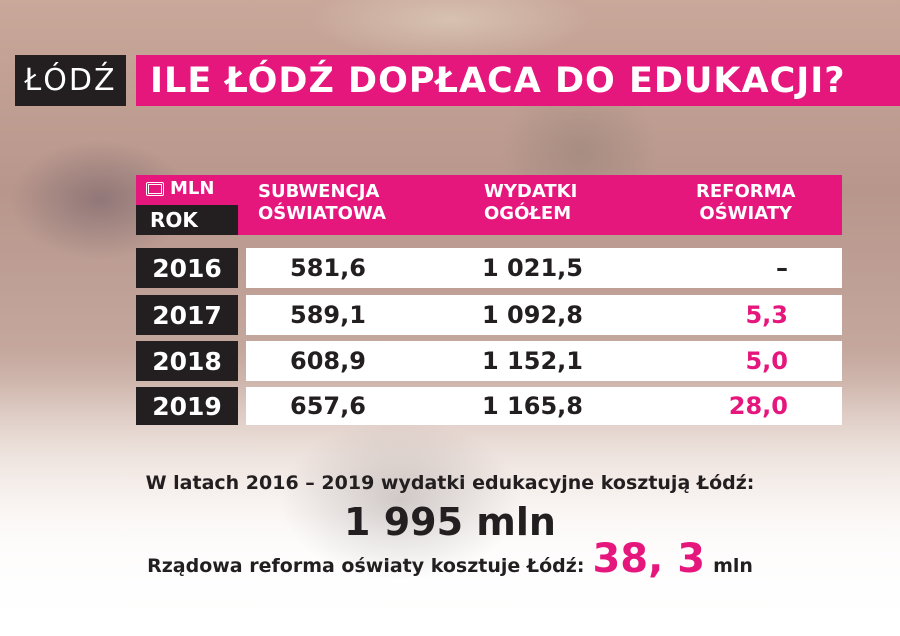 This screenshot has width=900, height=636. I want to click on subwencja-value: 589,1, so click(328, 315).